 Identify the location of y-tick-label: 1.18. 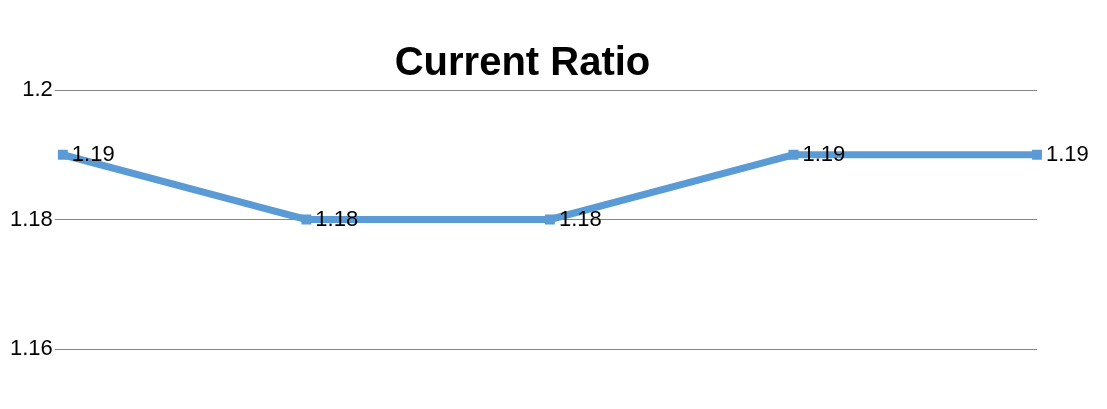
(31, 218).